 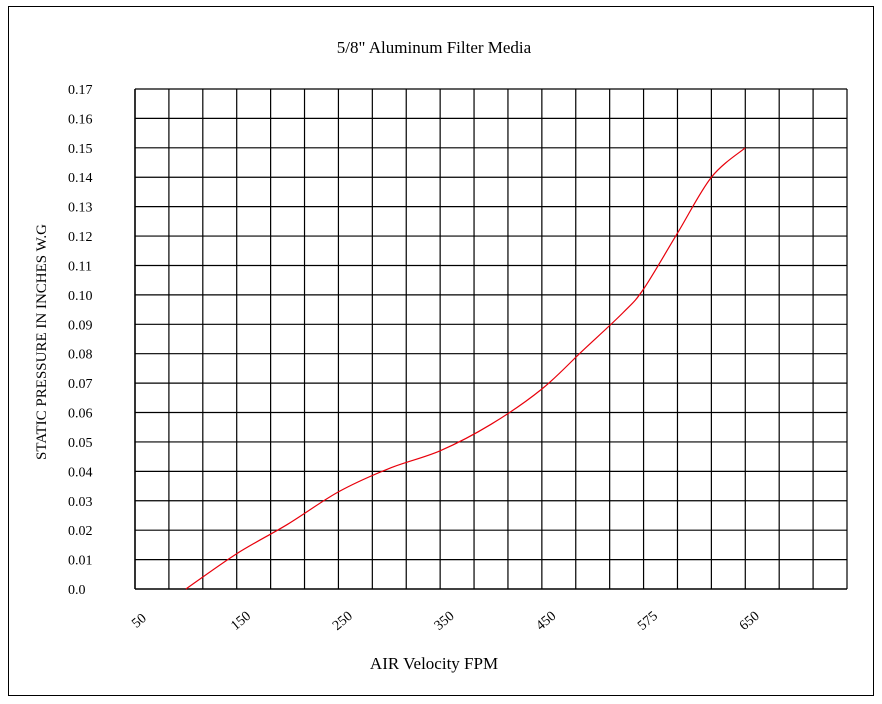 I want to click on y-tick-label: 0.06, so click(x=80, y=414).